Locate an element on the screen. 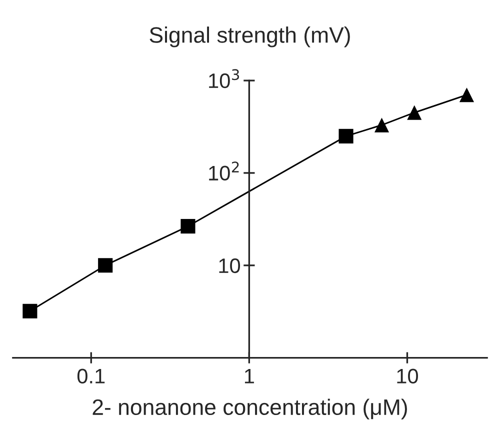 Image resolution: width=497 pixels, height=445 pixels. y-tick-label: 10 is located at coordinates (229, 266).